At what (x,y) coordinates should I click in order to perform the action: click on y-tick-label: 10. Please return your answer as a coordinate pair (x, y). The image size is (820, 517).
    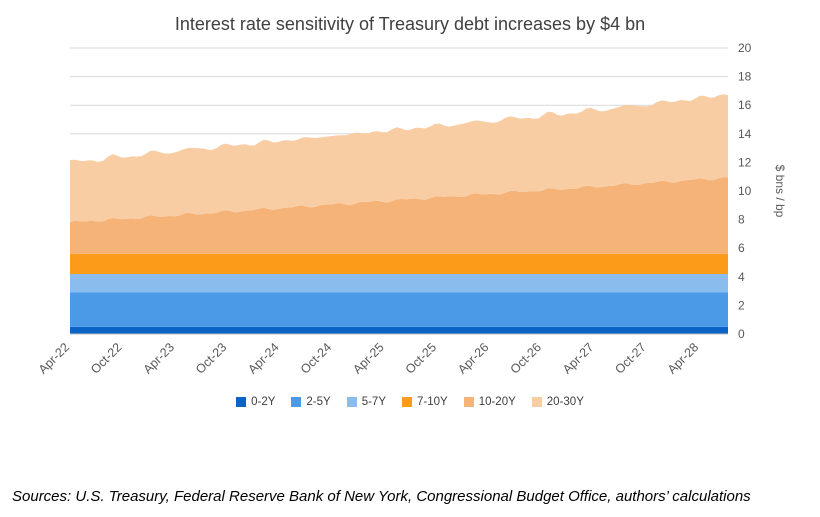
    Looking at the image, I should click on (745, 191).